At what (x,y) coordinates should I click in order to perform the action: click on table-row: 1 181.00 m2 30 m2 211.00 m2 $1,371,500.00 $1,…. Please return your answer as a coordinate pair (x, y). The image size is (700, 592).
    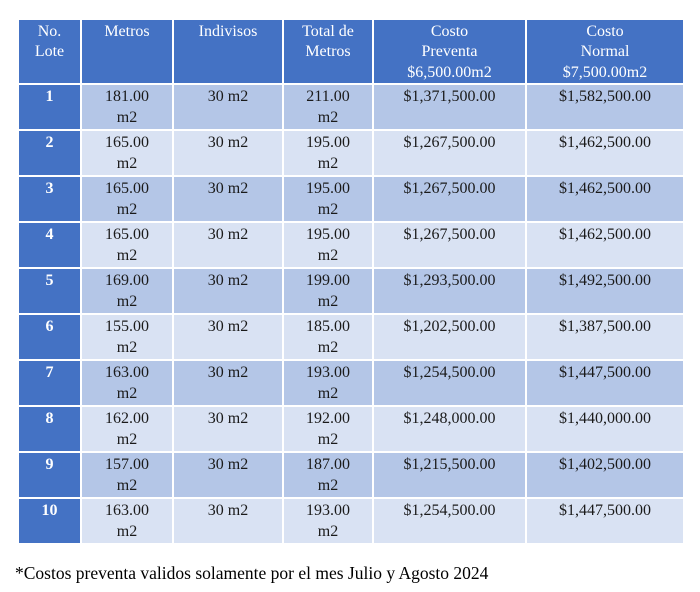
    Looking at the image, I should click on (351, 107).